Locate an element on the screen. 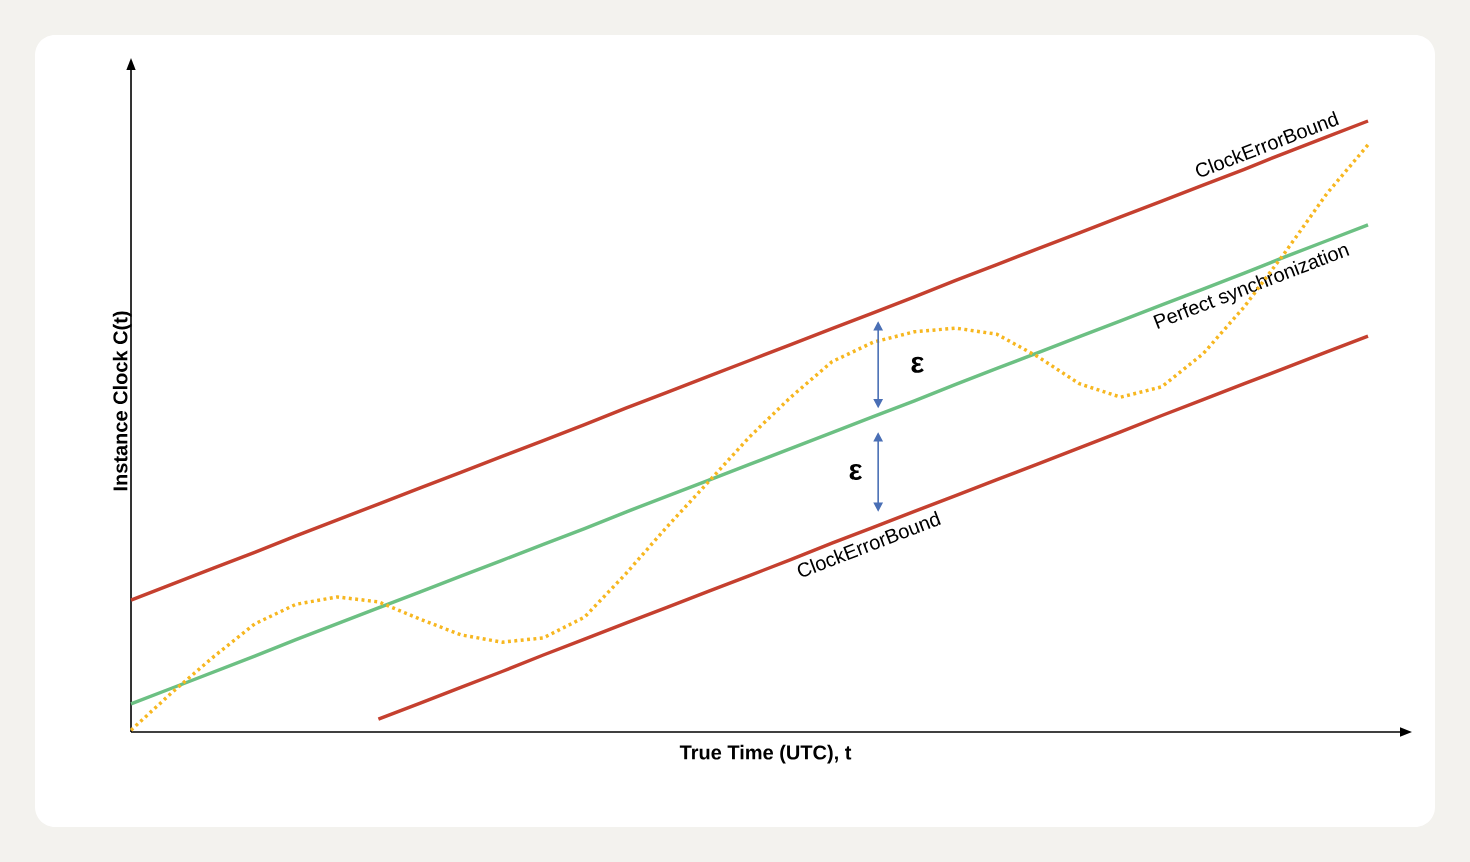  y-axis-title: Instance Clock C(t) is located at coordinates (122, 401).